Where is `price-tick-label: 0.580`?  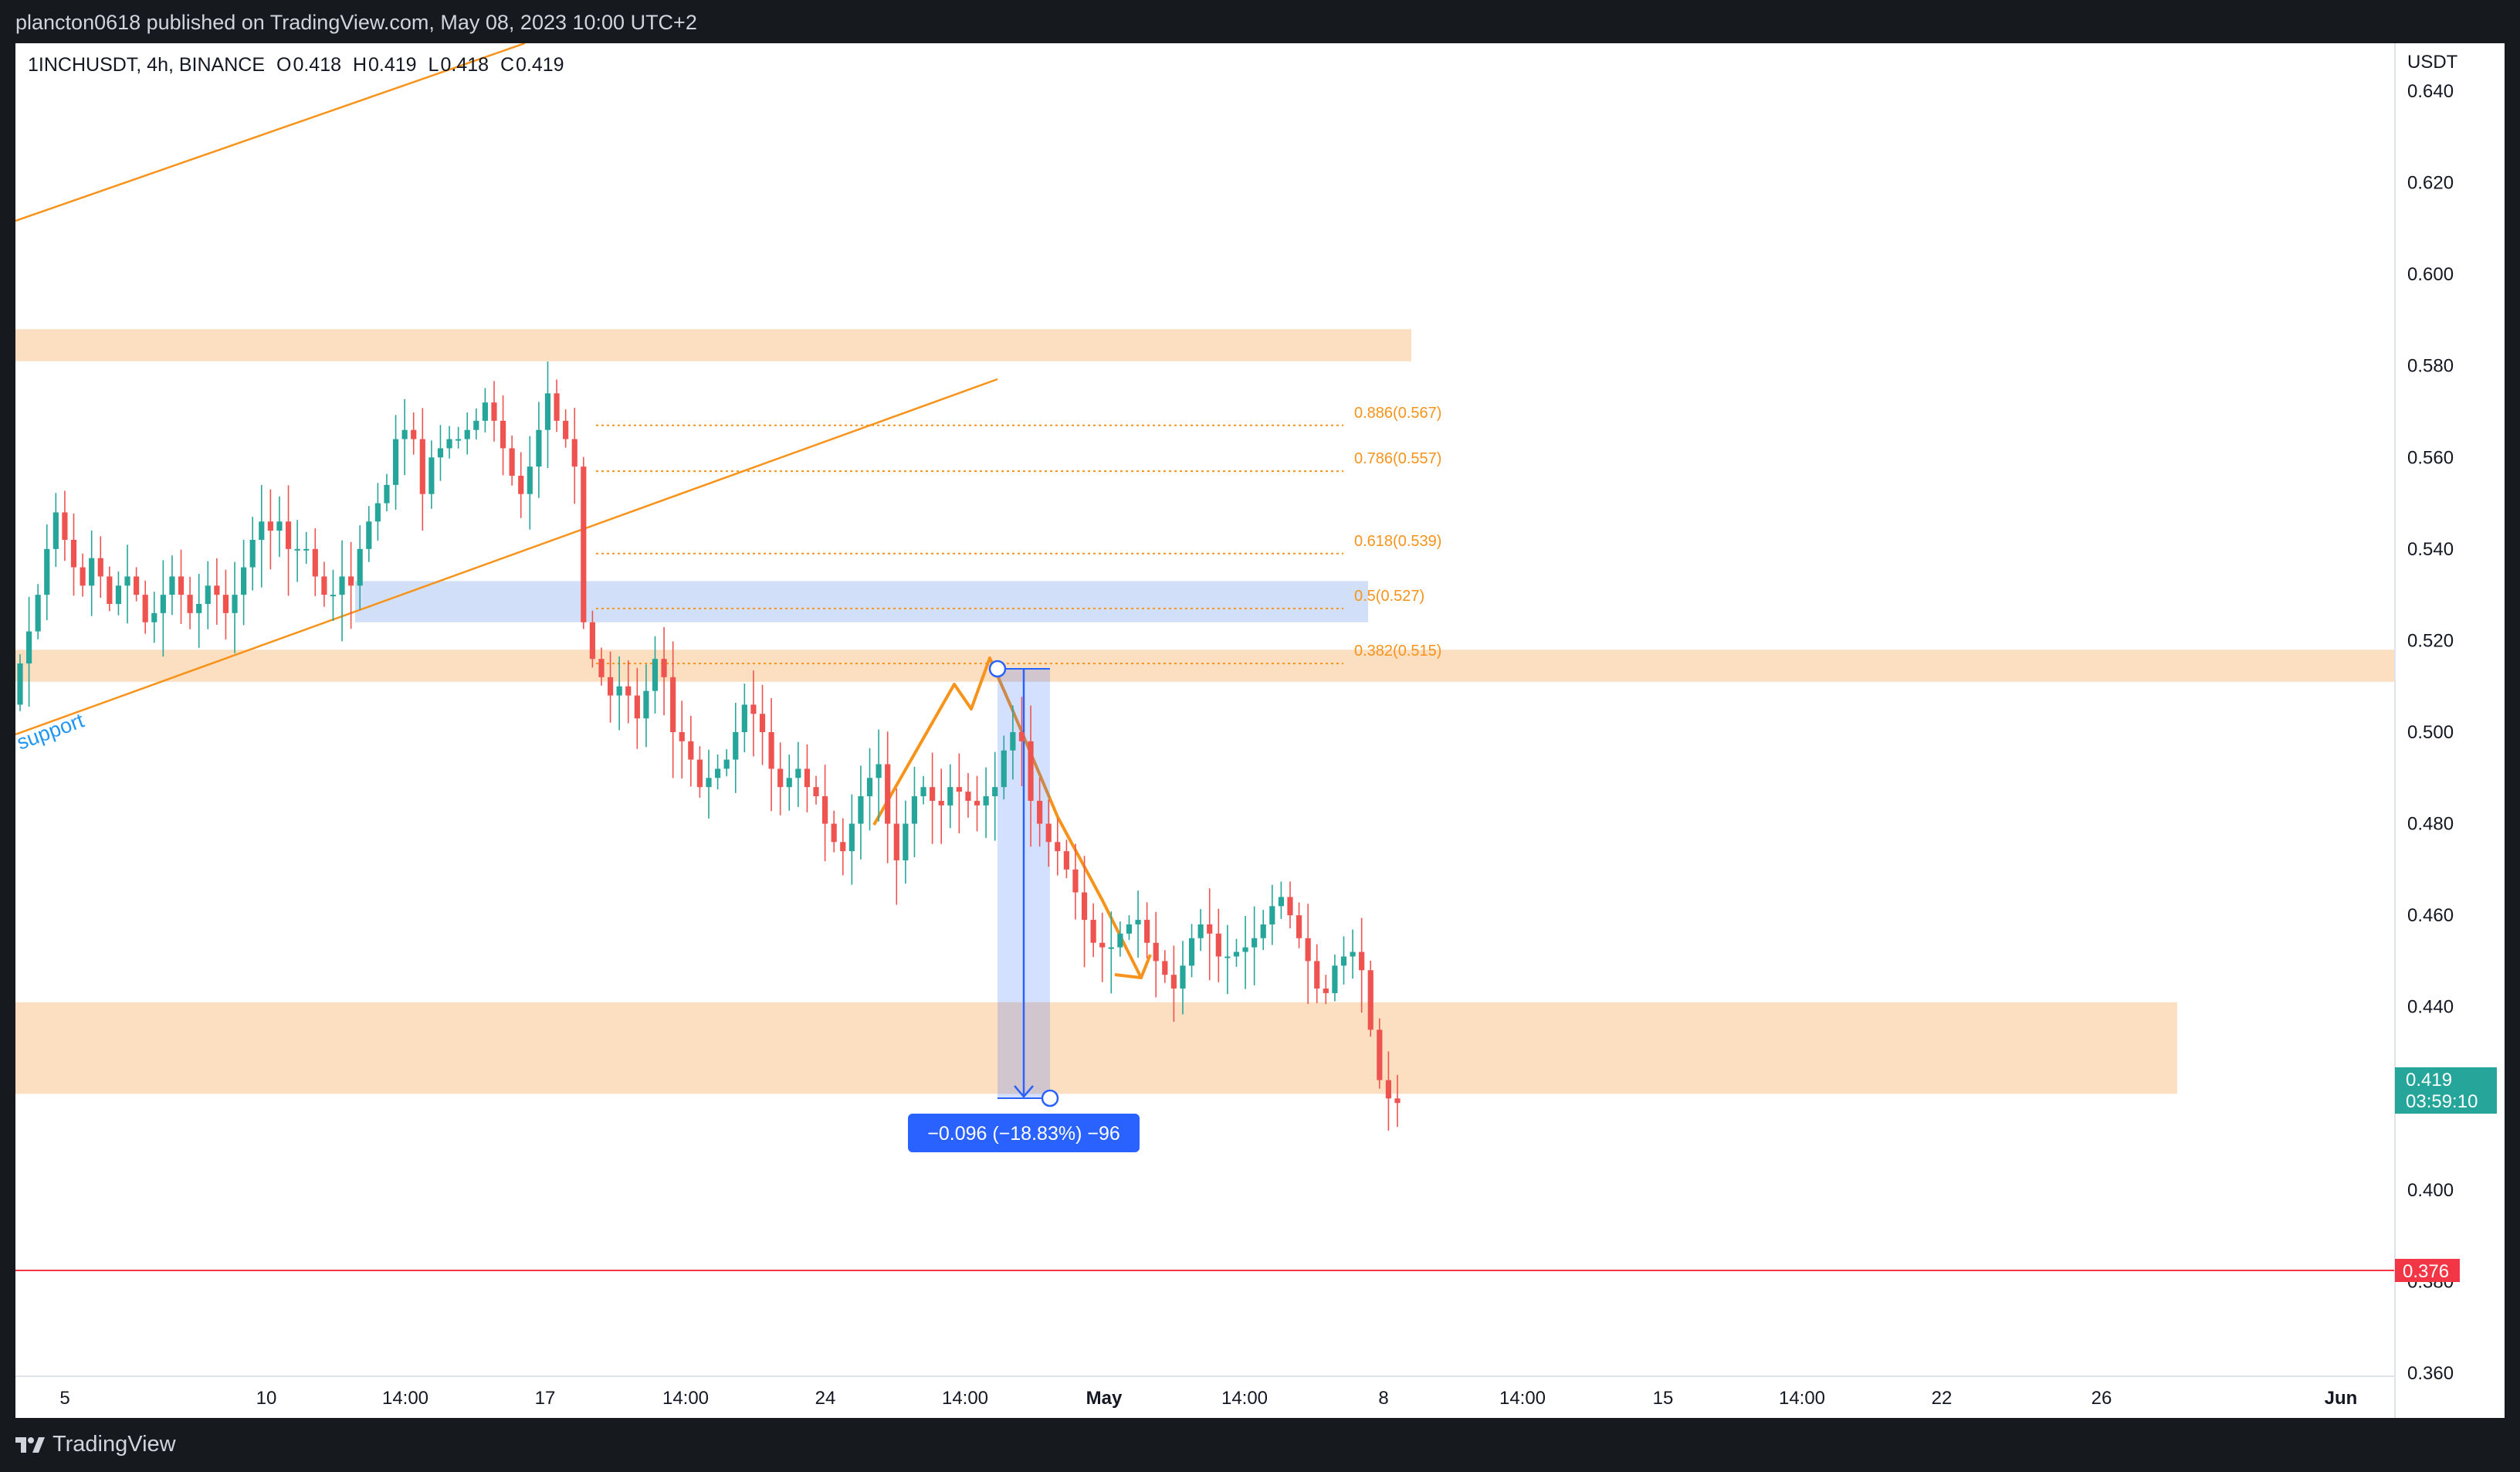 price-tick-label: 0.580 is located at coordinates (2431, 366).